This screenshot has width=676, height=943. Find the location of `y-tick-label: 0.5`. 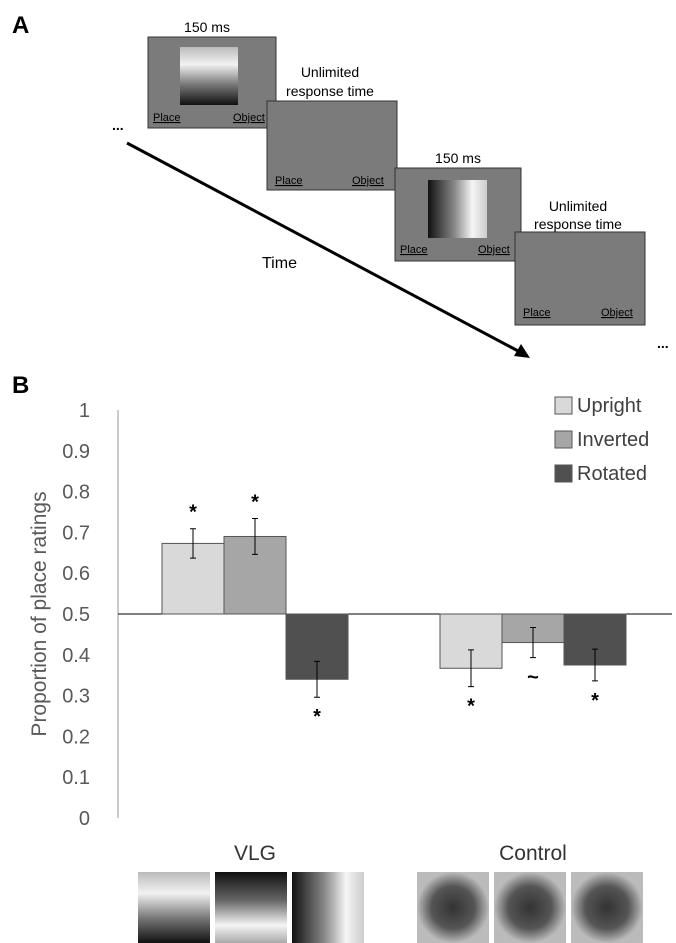

y-tick-label: 0.5 is located at coordinates (76, 615).